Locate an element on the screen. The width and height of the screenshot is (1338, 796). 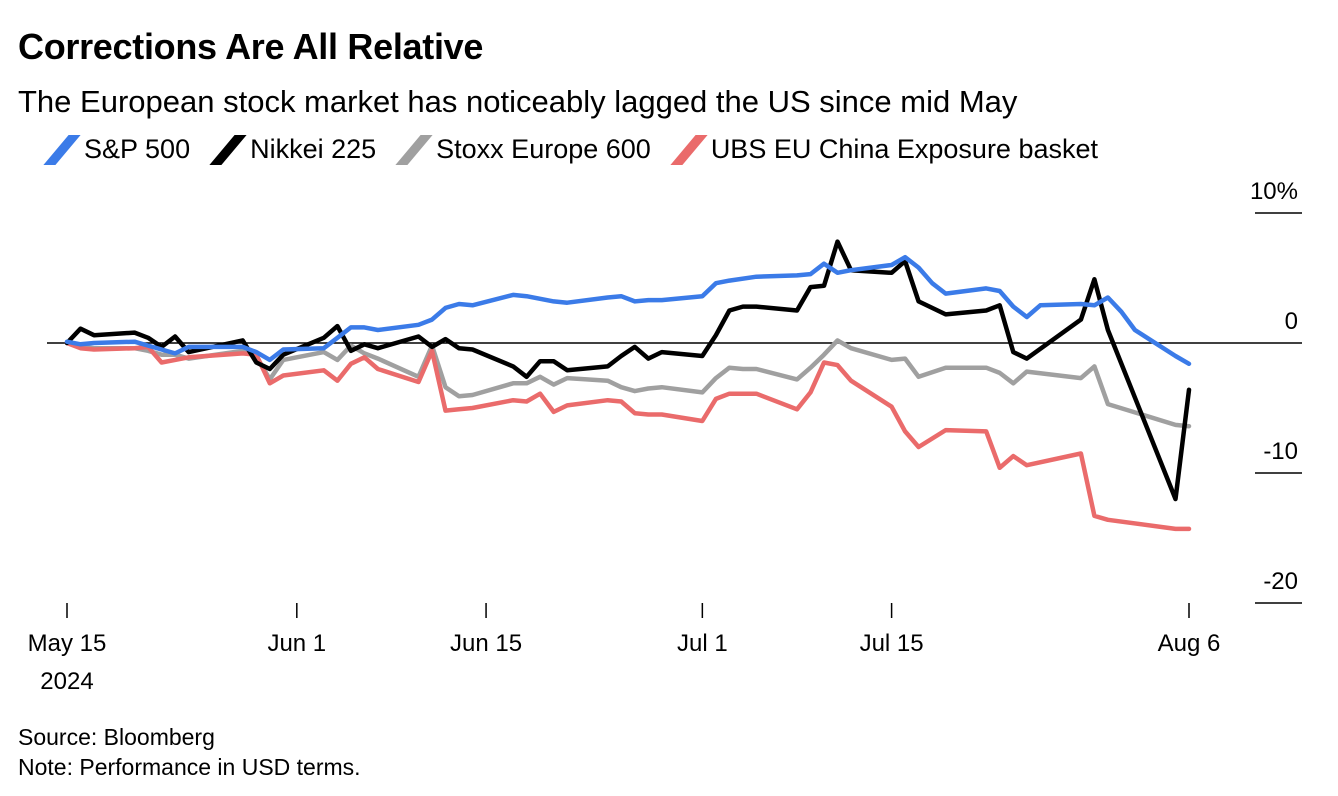
legend-label-stoxx: Stoxx Europe 600 is located at coordinates (543, 149).